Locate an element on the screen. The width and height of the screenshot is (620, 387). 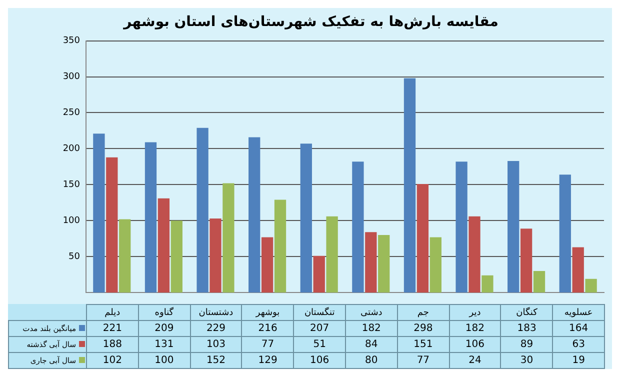
x-tick-label: گناوه is located at coordinates (164, 312).